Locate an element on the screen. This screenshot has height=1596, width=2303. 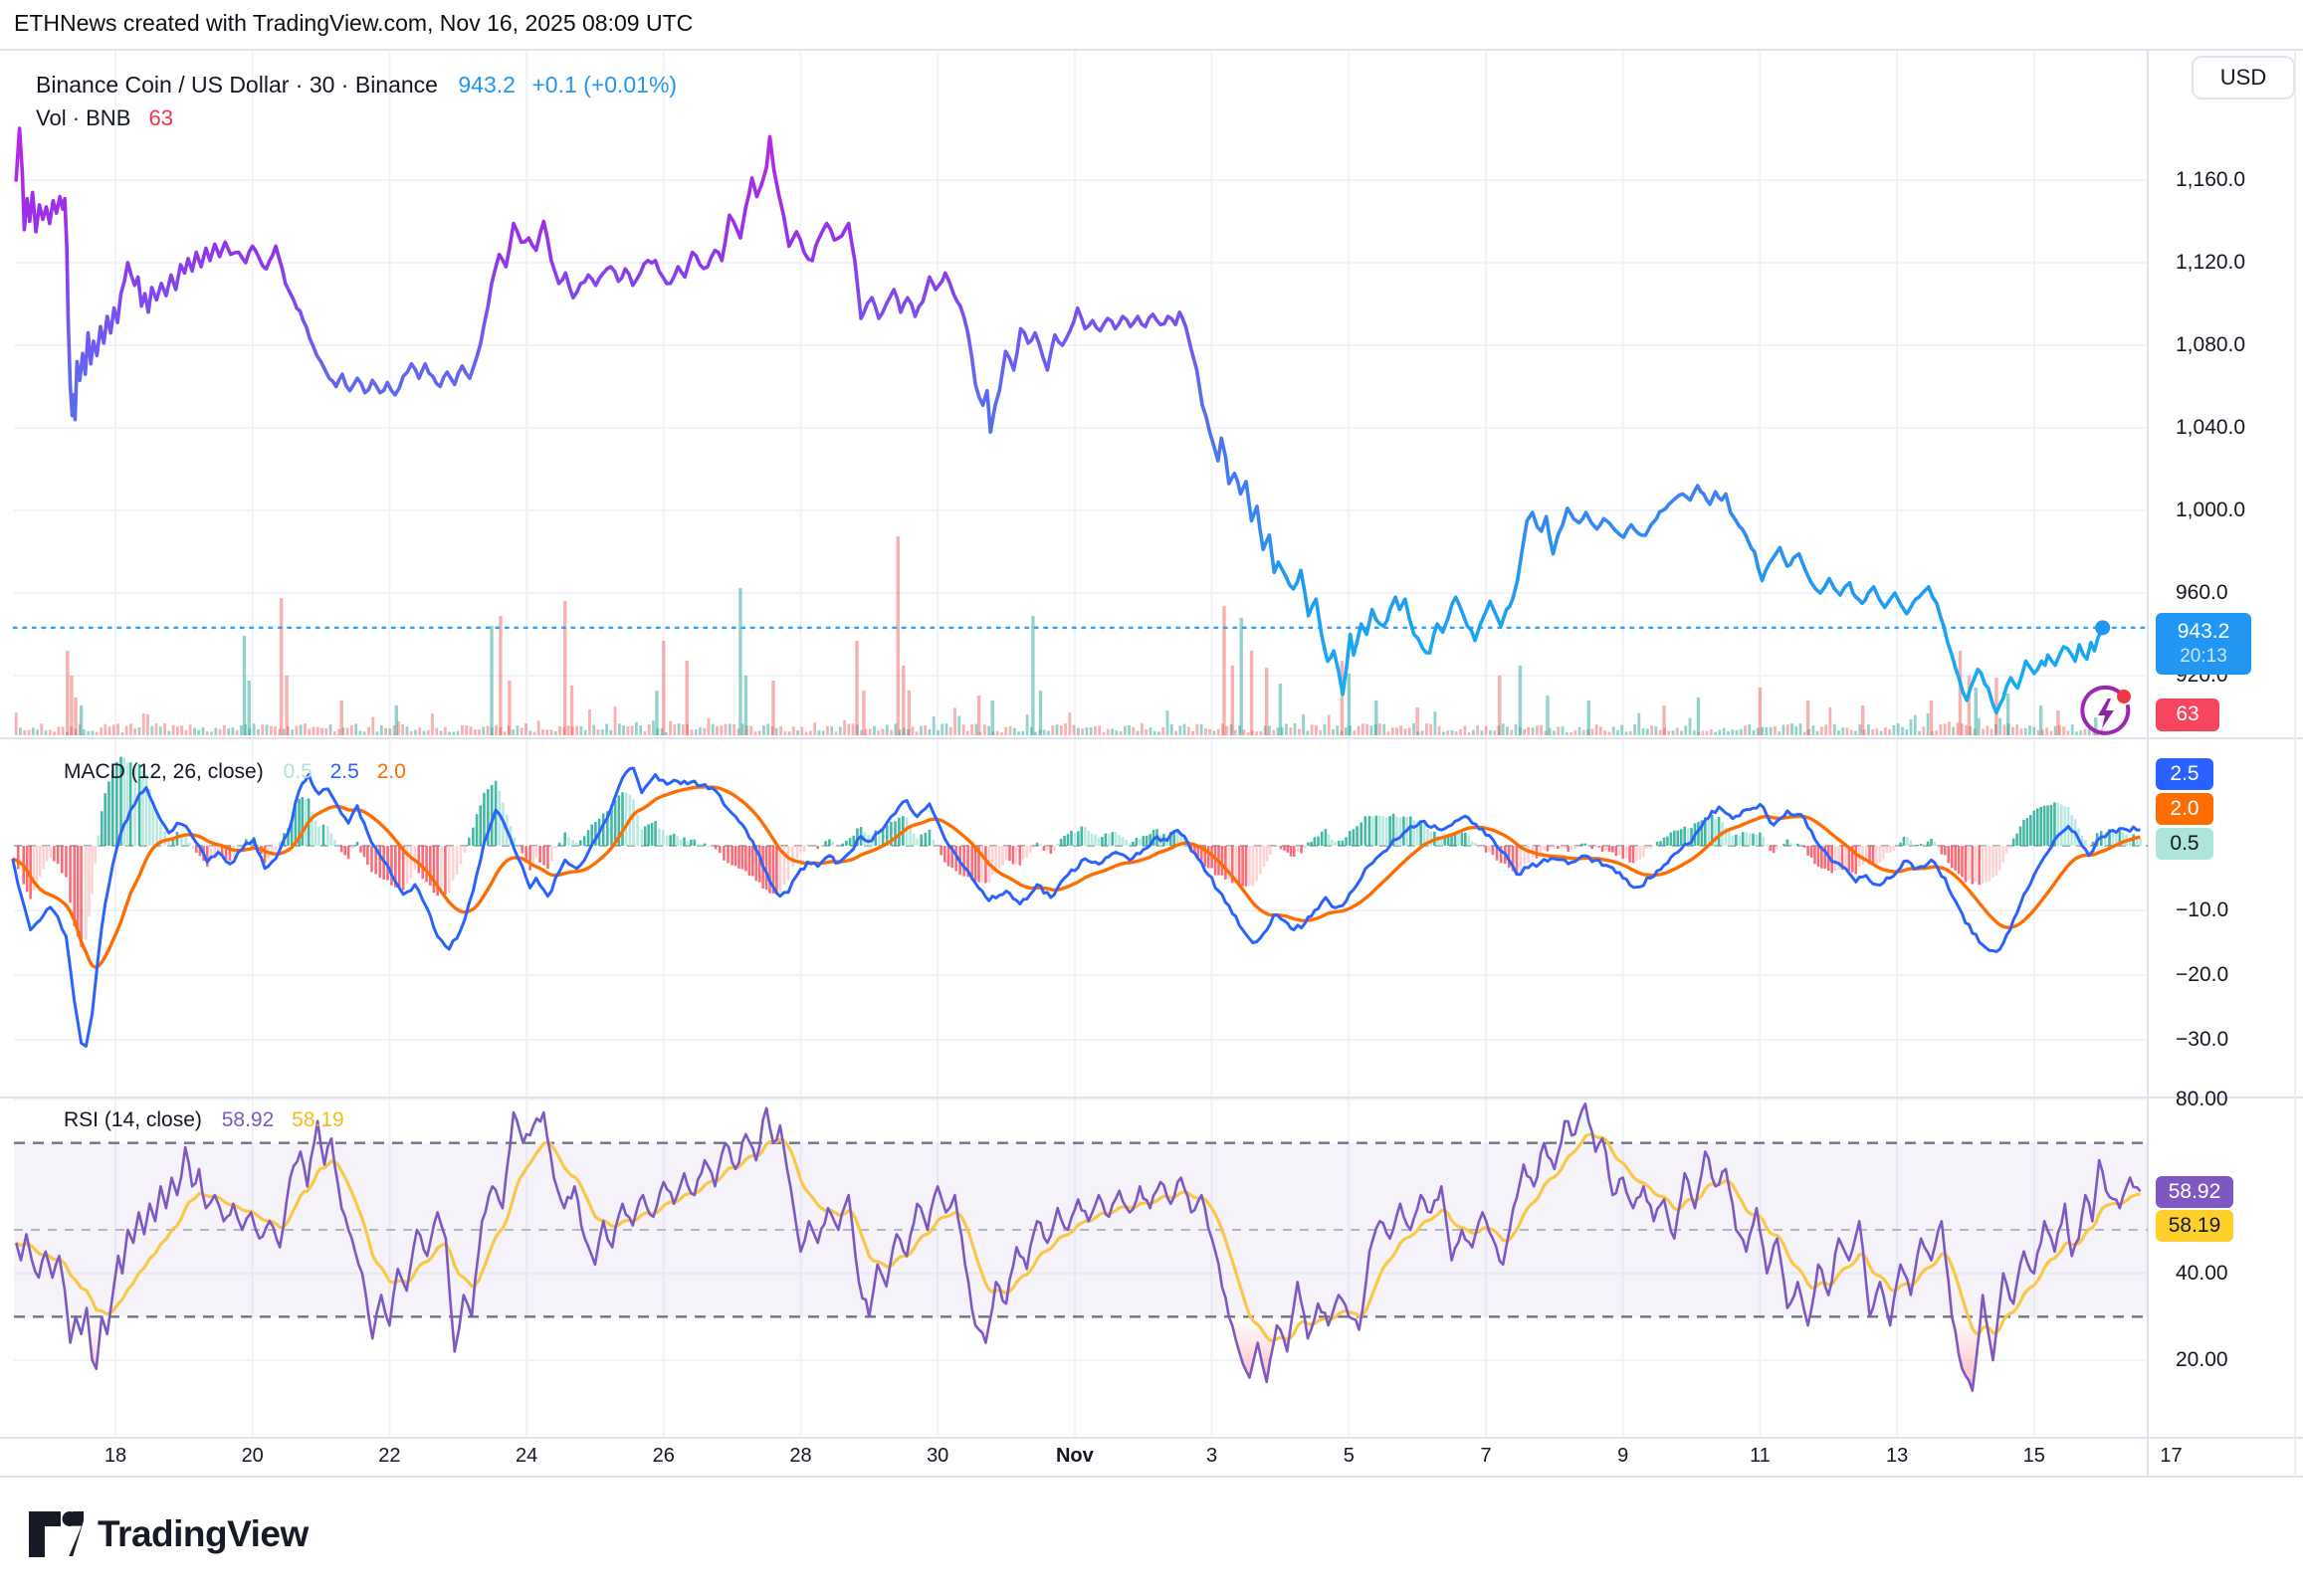
currency-toggle-button: USD is located at coordinates (2244, 78).